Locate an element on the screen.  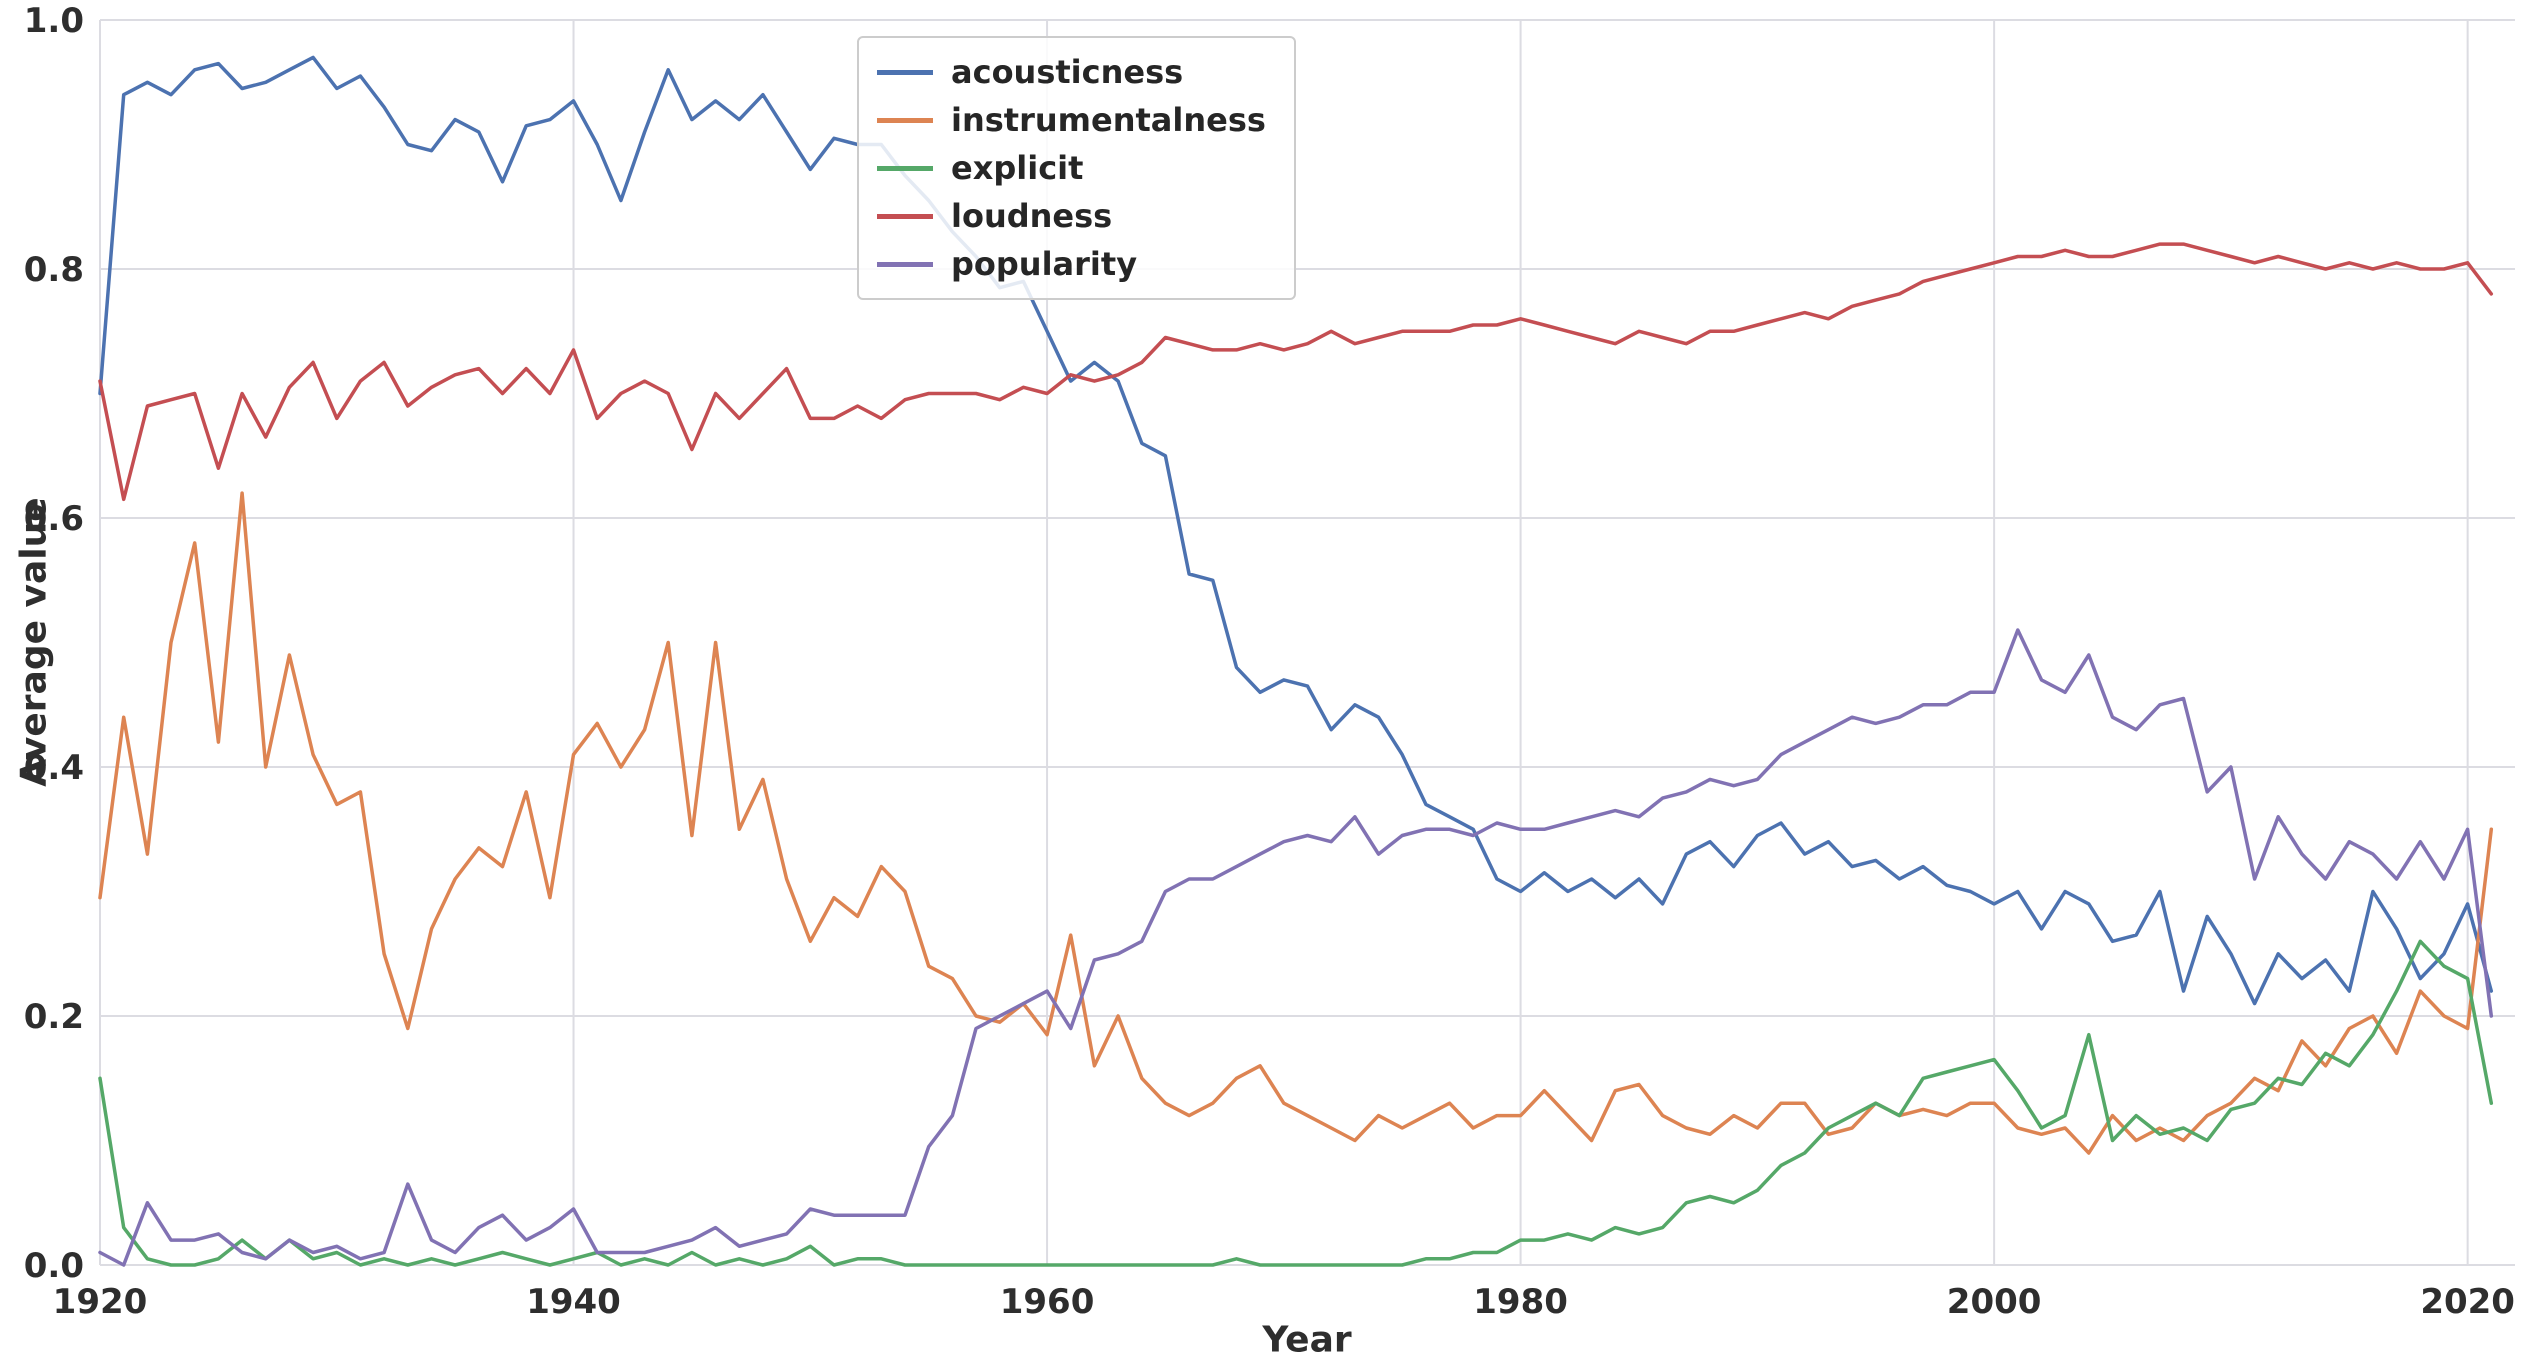
x-axis-label: Year is located at coordinates (1307, 1340).